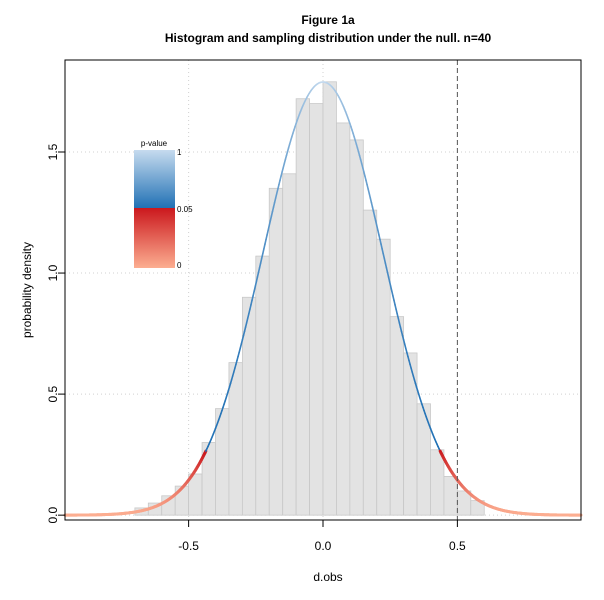 This screenshot has height=600, width=604. Describe the element at coordinates (328, 20) in the screenshot. I see `chart-title: Figure 1a` at that location.